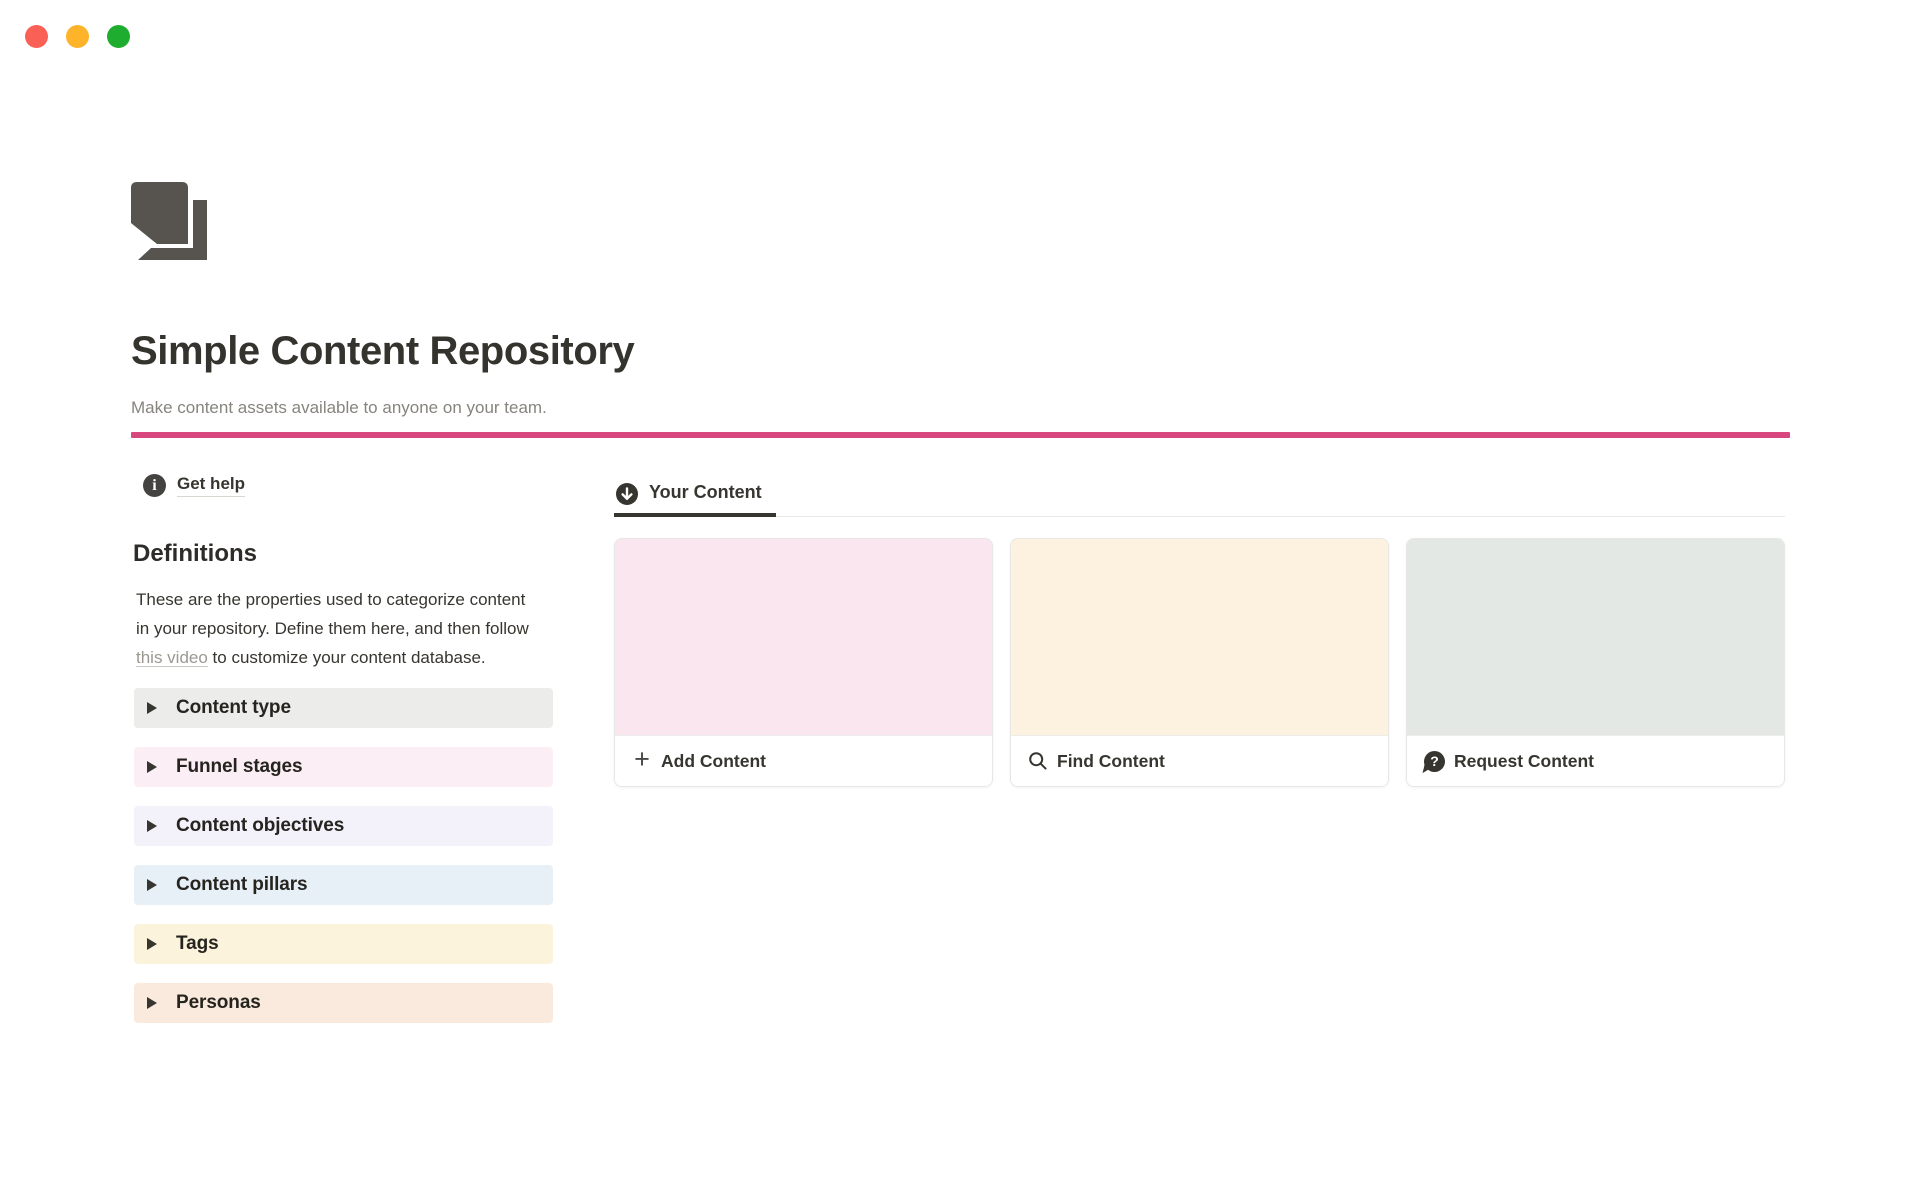  I want to click on close-button, so click(36, 36).